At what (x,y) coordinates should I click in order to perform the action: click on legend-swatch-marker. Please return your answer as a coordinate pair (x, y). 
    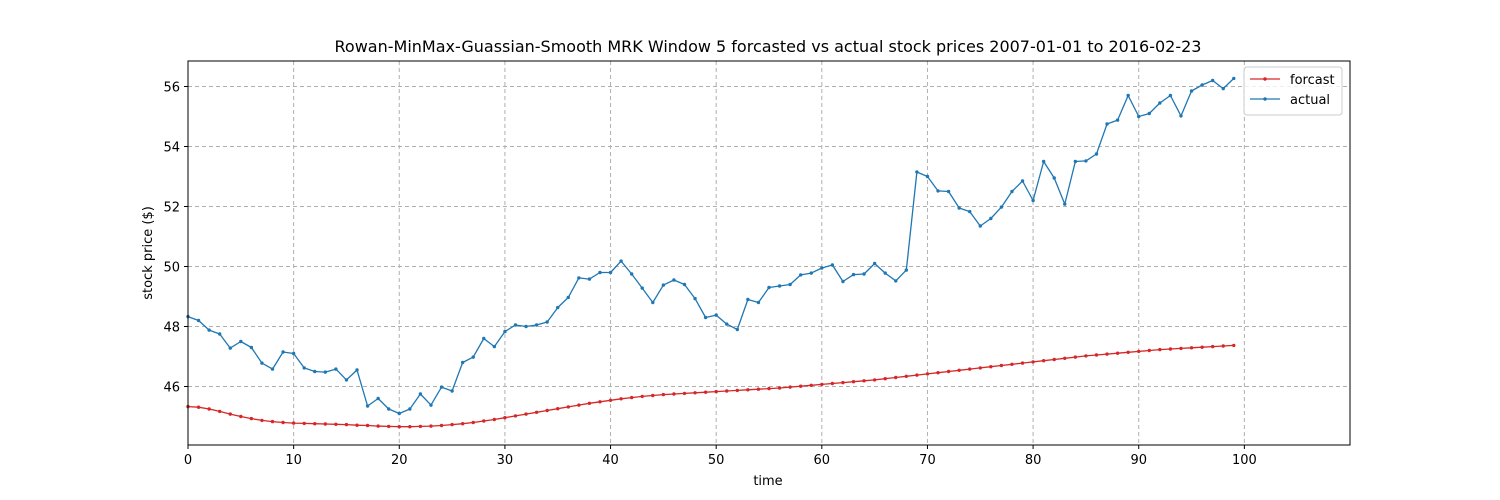
    Looking at the image, I should click on (1265, 79).